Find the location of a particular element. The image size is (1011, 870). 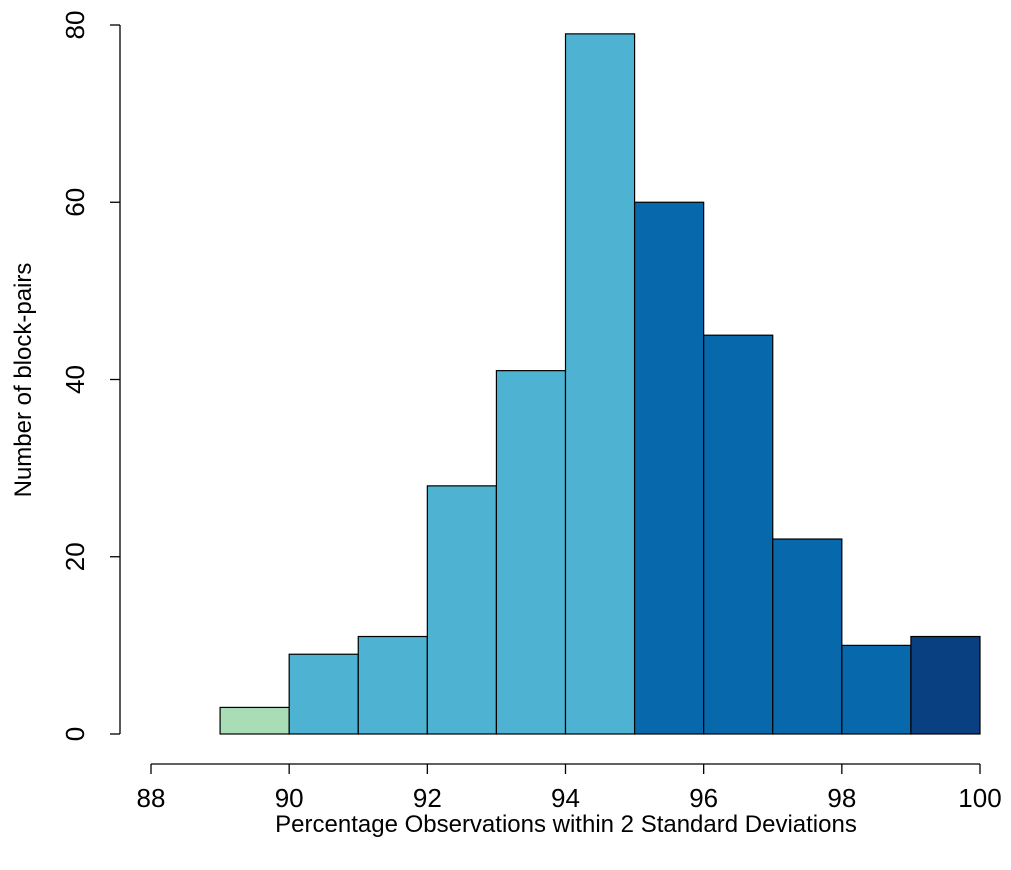

x-tick-label: 94 is located at coordinates (565, 798).